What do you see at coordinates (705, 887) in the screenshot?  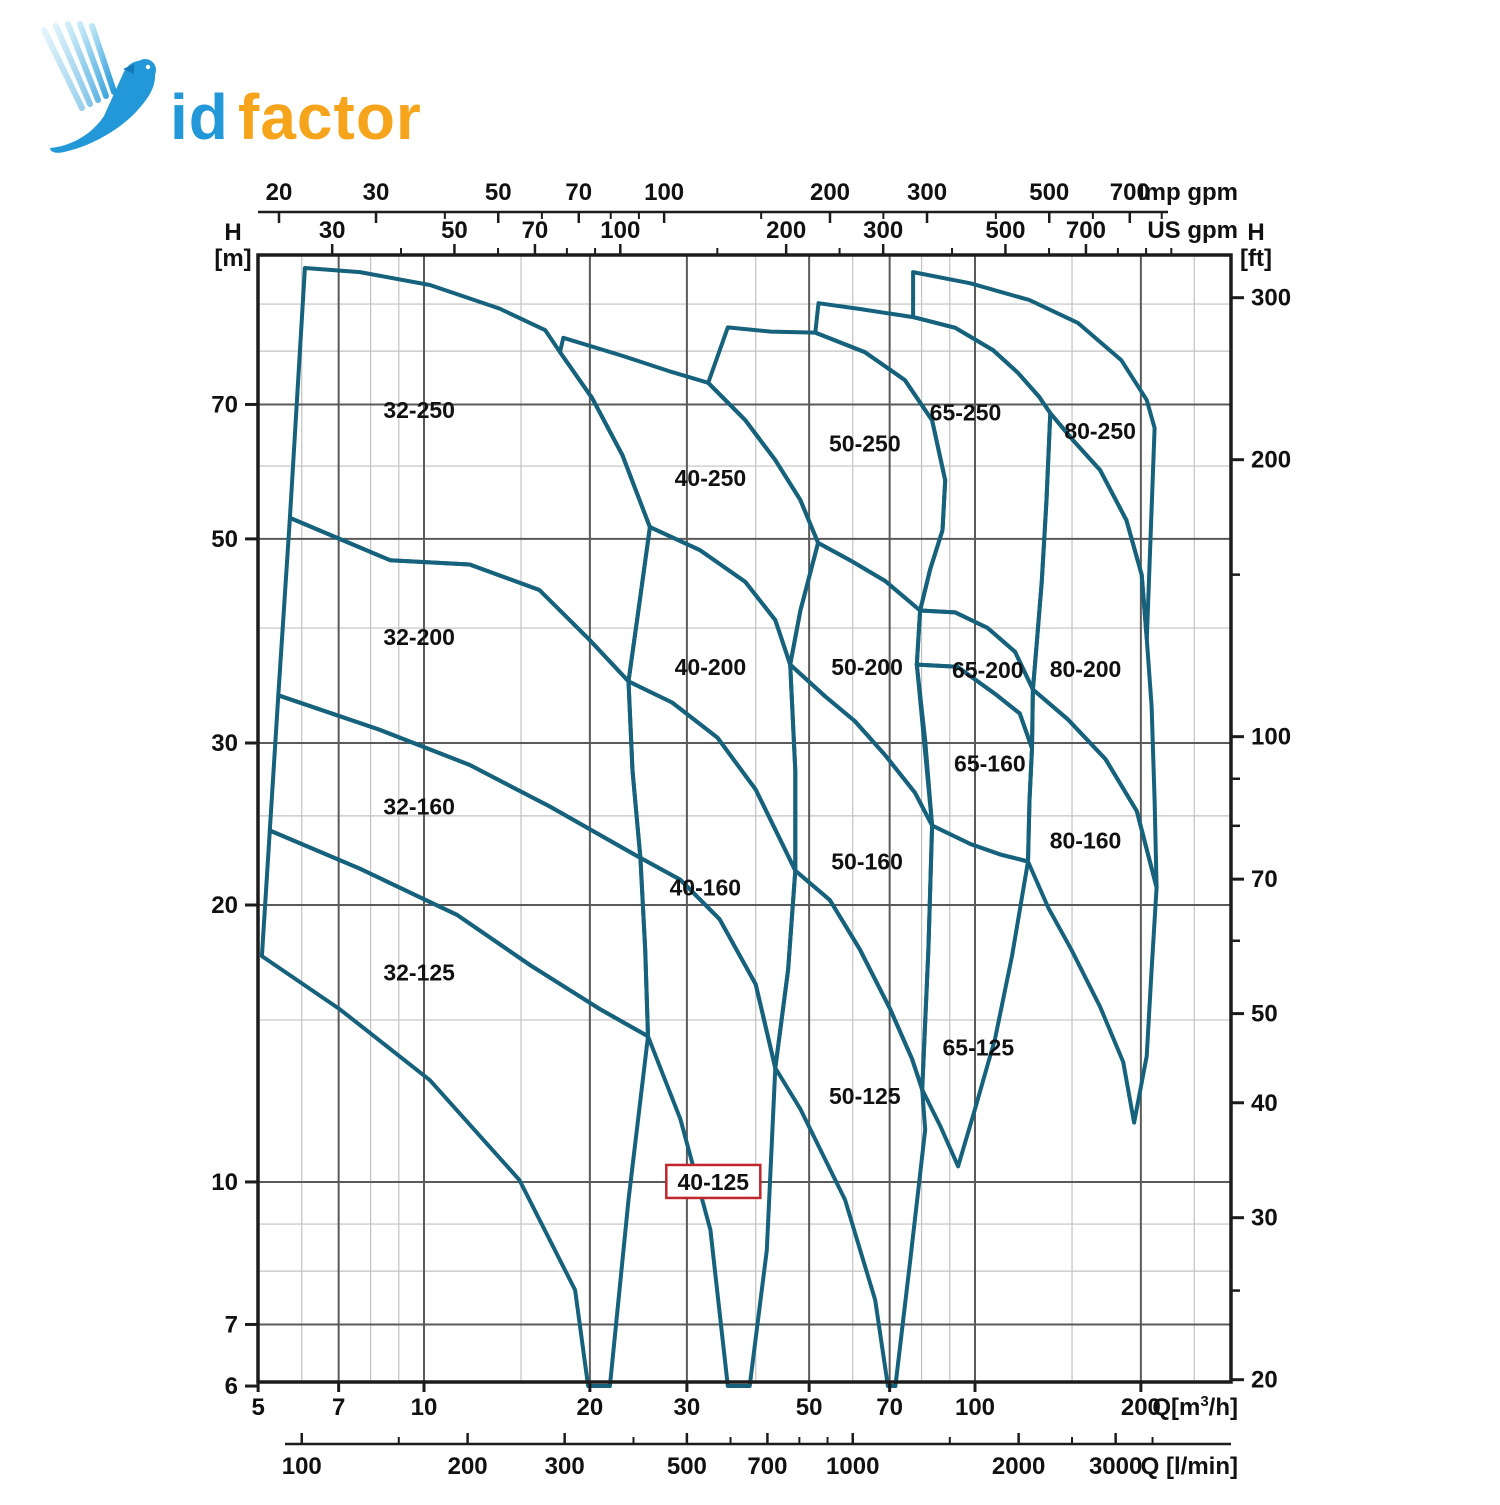 I see `region-label-40-160: 40-160` at bounding box center [705, 887].